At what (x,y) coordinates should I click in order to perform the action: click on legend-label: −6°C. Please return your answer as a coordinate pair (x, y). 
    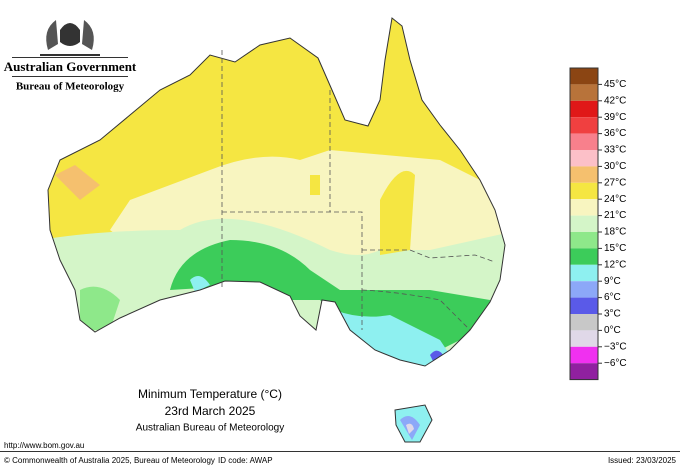
    Looking at the image, I should click on (615, 363).